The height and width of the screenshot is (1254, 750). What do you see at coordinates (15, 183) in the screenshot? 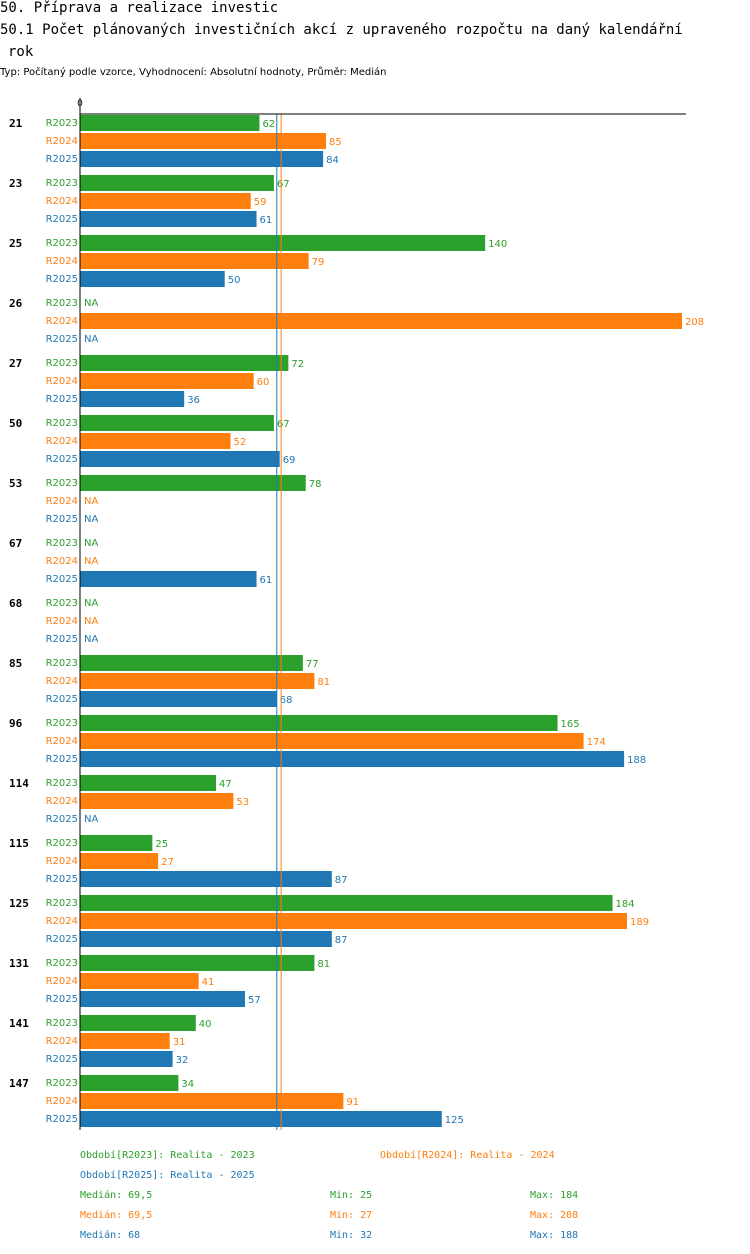
I see `category-label: 23` at bounding box center [15, 183].